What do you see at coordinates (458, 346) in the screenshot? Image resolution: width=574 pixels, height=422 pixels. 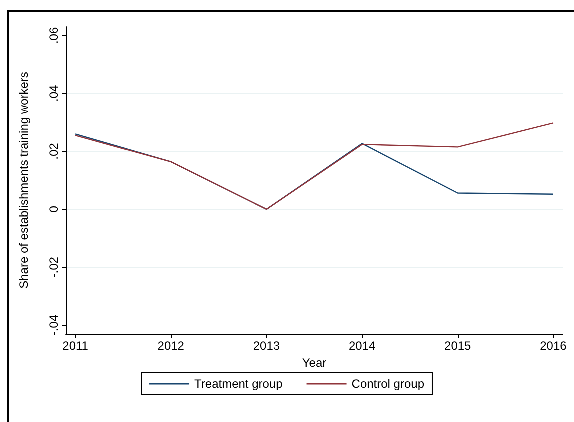 I see `x-tick-label: 2015` at bounding box center [458, 346].